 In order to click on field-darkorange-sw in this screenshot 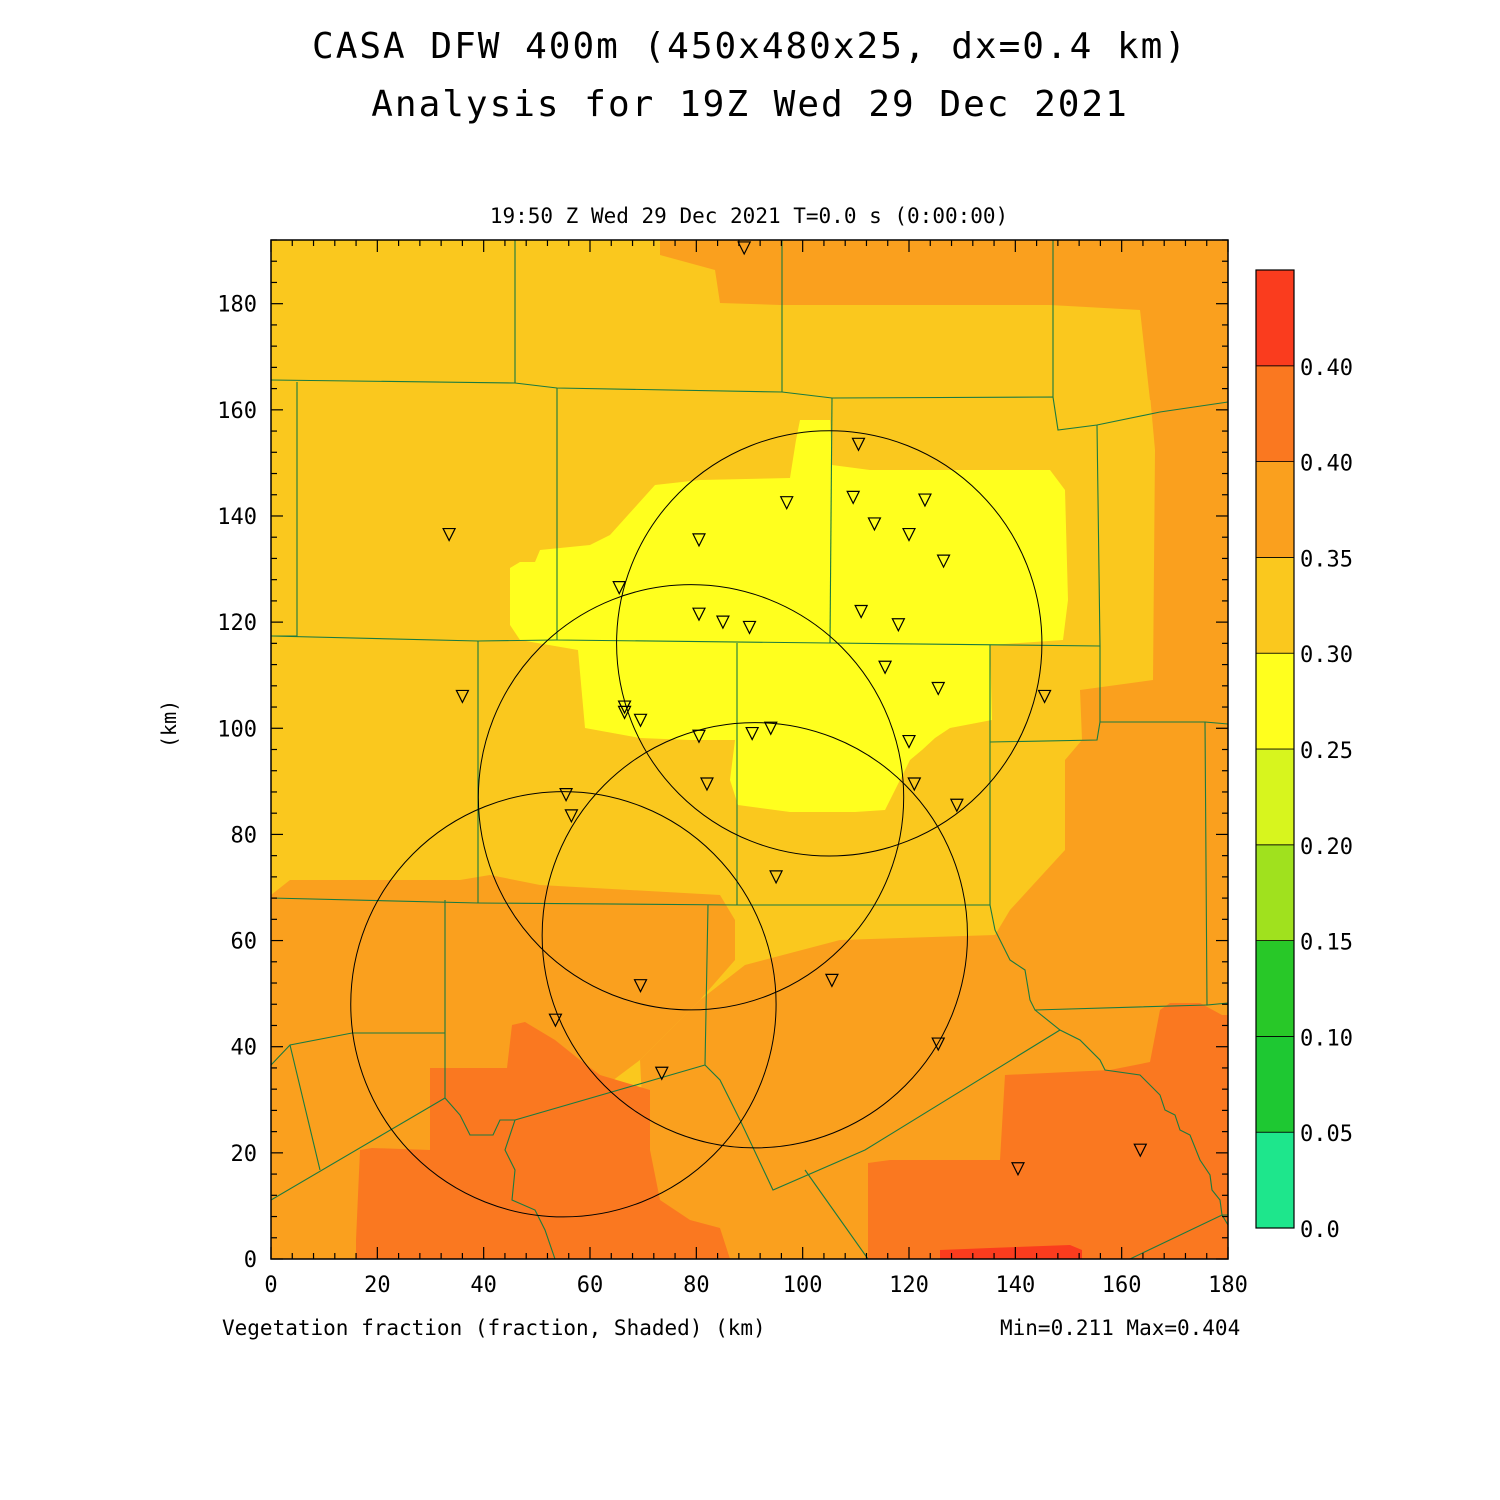, I will do `click(543, 1140)`.